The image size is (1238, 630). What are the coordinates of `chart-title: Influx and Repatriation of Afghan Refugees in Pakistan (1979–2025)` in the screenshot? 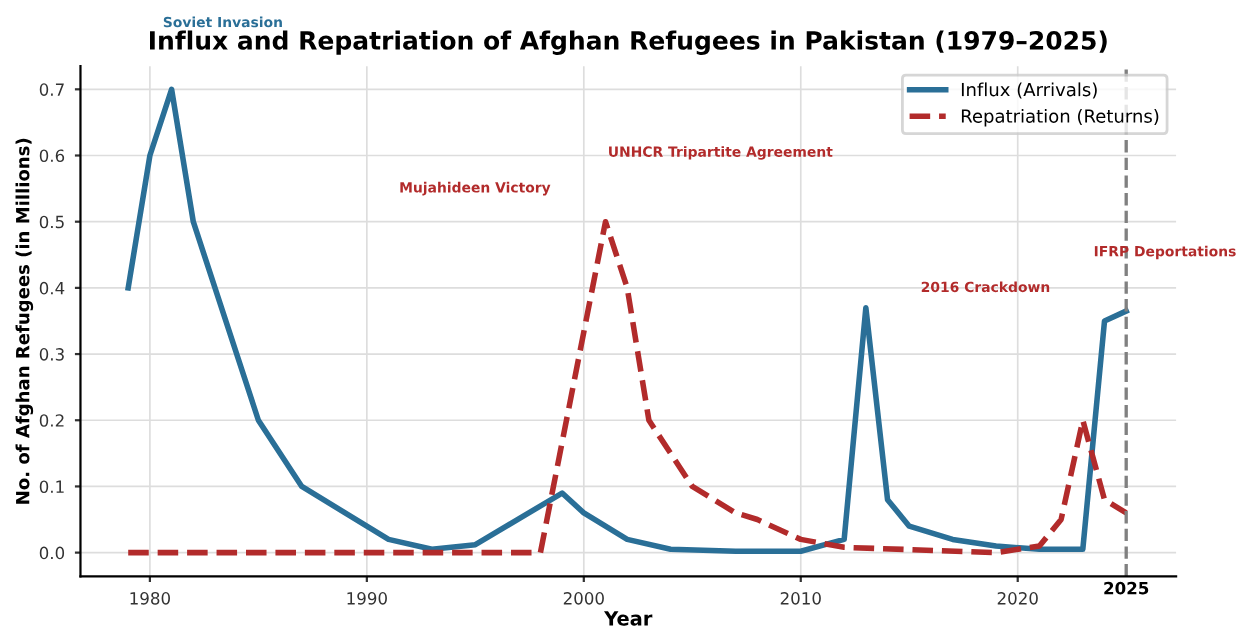 It's located at (628, 42).